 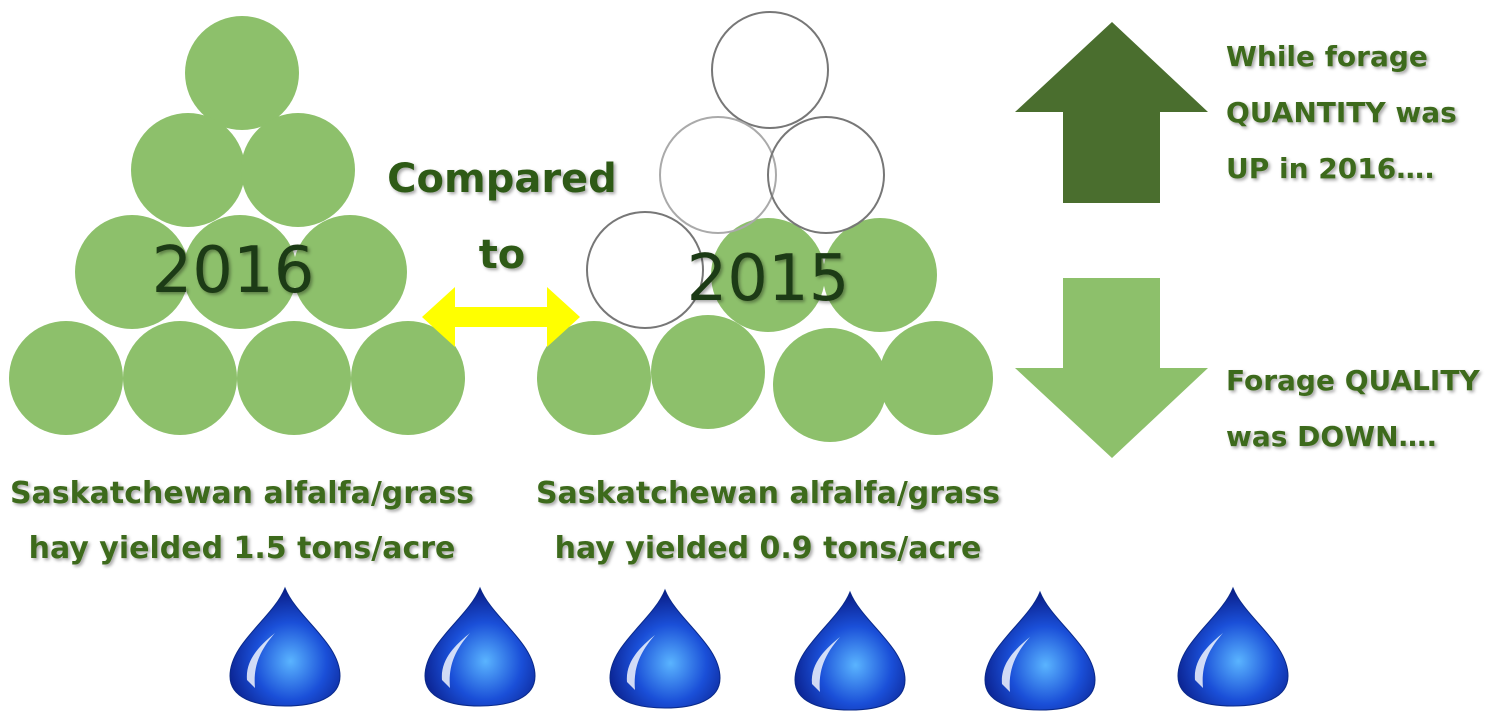 What do you see at coordinates (1327, 56) in the screenshot?
I see `up-text: While forage` at bounding box center [1327, 56].